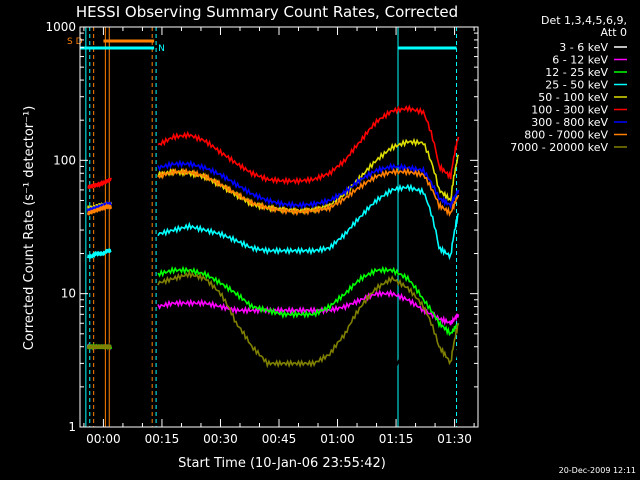 The image size is (640, 480). Describe the element at coordinates (99, 253) in the screenshot. I see `series-line-25-50-kev-seg0` at that location.